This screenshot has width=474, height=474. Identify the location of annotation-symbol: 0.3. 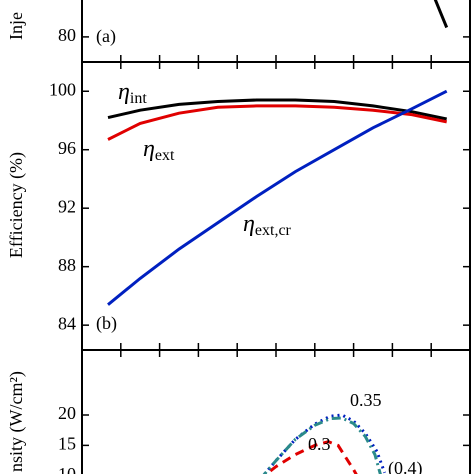
(319, 444).